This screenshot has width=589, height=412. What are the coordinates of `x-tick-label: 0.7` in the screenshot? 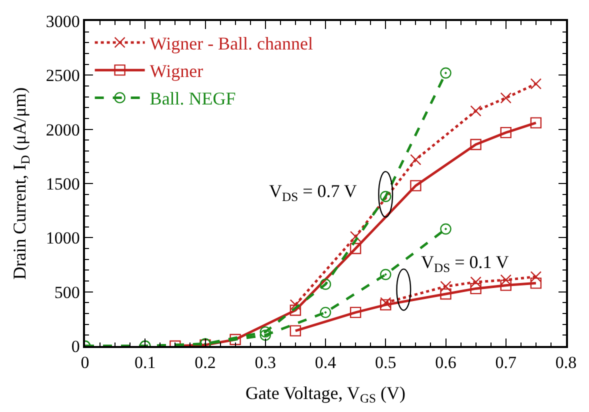 It's located at (506, 362).